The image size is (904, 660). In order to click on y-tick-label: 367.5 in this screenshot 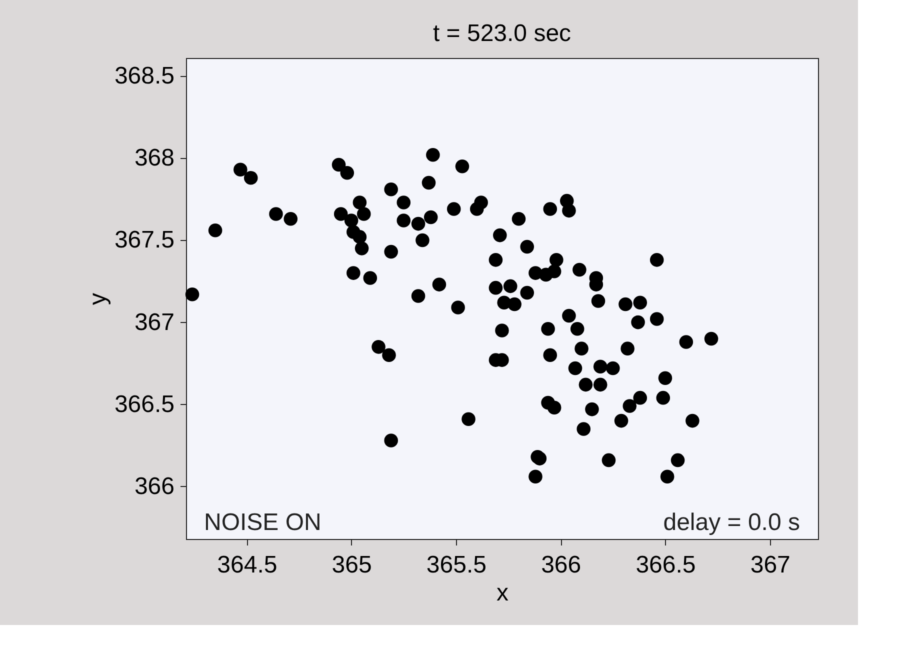, I will do `click(144, 240)`.